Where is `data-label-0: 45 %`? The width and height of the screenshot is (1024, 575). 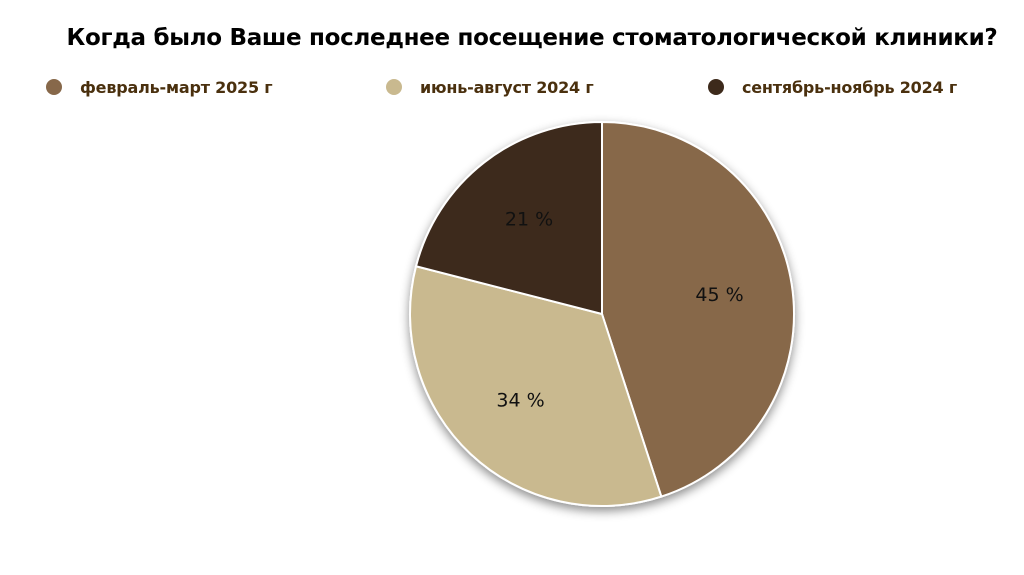
data-label-0: 45 % is located at coordinates (719, 295).